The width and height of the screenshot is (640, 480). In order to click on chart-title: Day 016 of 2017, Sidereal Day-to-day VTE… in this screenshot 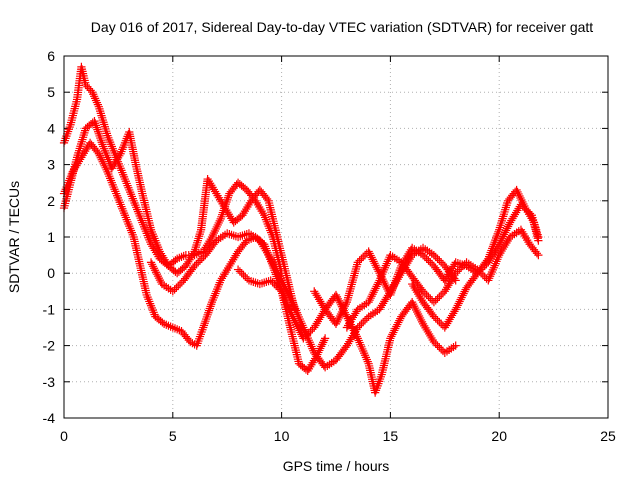, I will do `click(342, 27)`.